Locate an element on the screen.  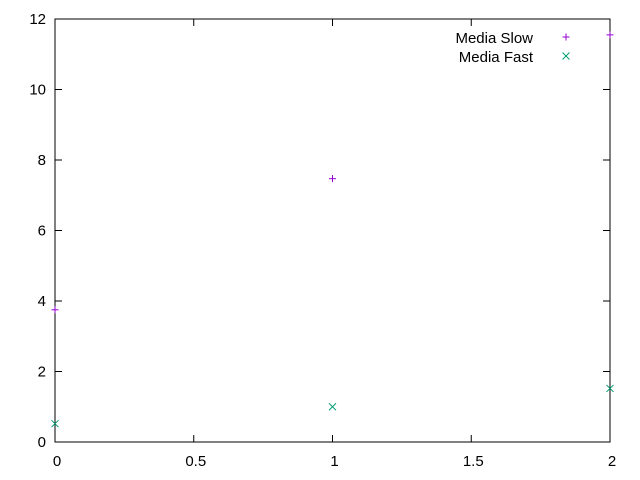
x-tick-label: 0.5 is located at coordinates (195, 461).